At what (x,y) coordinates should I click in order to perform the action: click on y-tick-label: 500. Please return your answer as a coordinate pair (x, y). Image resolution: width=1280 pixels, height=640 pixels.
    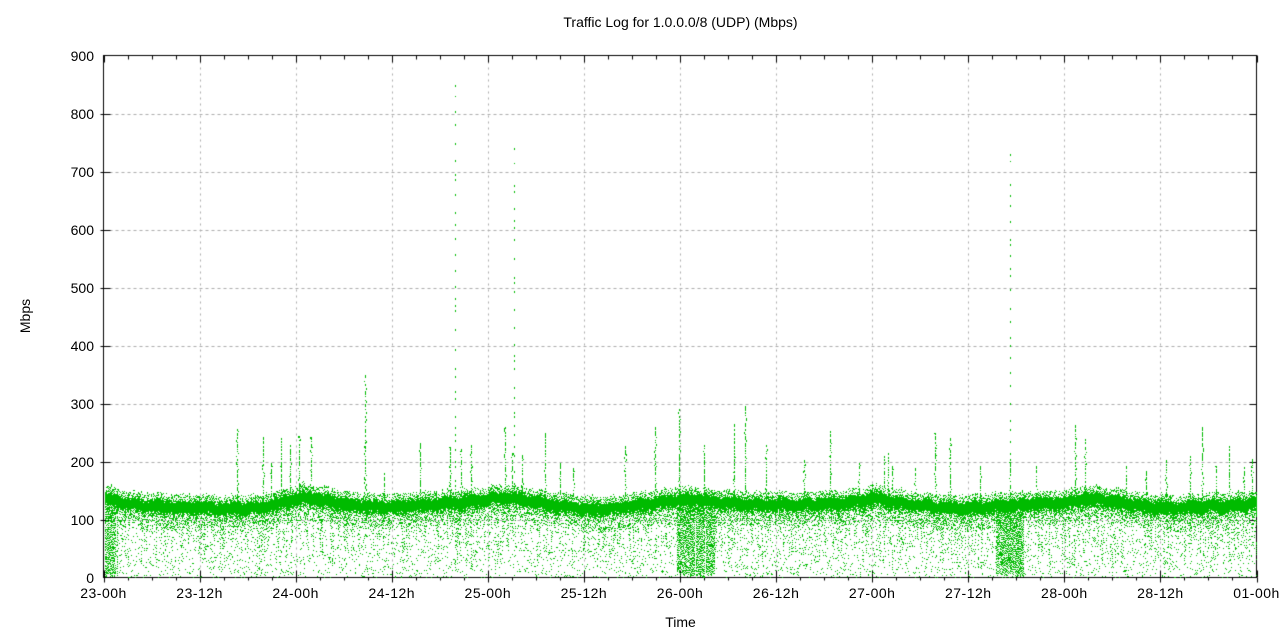
    Looking at the image, I should click on (82, 287).